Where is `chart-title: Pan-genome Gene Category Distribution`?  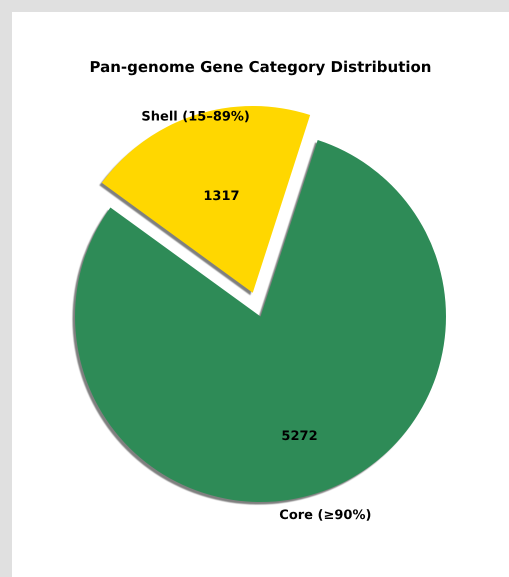
chart-title: Pan-genome Gene Category Distribution is located at coordinates (261, 67).